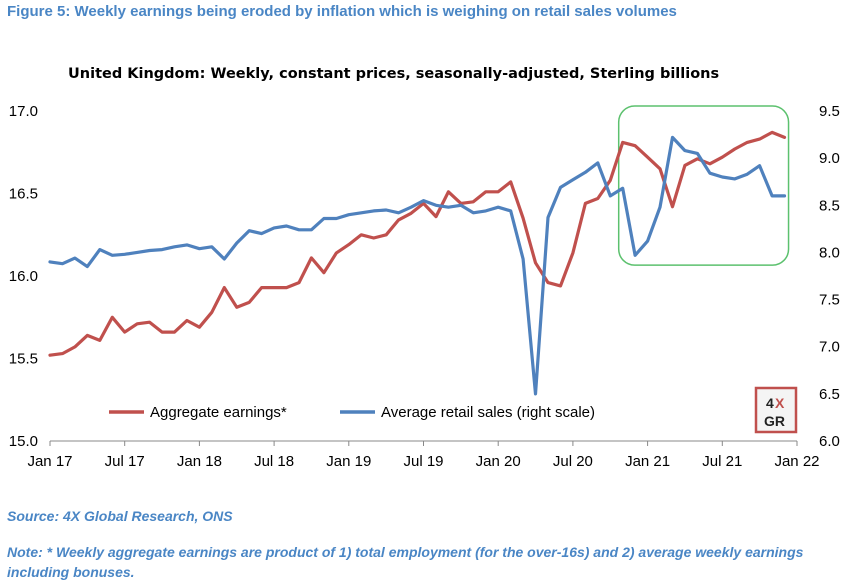 The image size is (867, 583). I want to click on y-tick-right: 7.5, so click(829, 300).